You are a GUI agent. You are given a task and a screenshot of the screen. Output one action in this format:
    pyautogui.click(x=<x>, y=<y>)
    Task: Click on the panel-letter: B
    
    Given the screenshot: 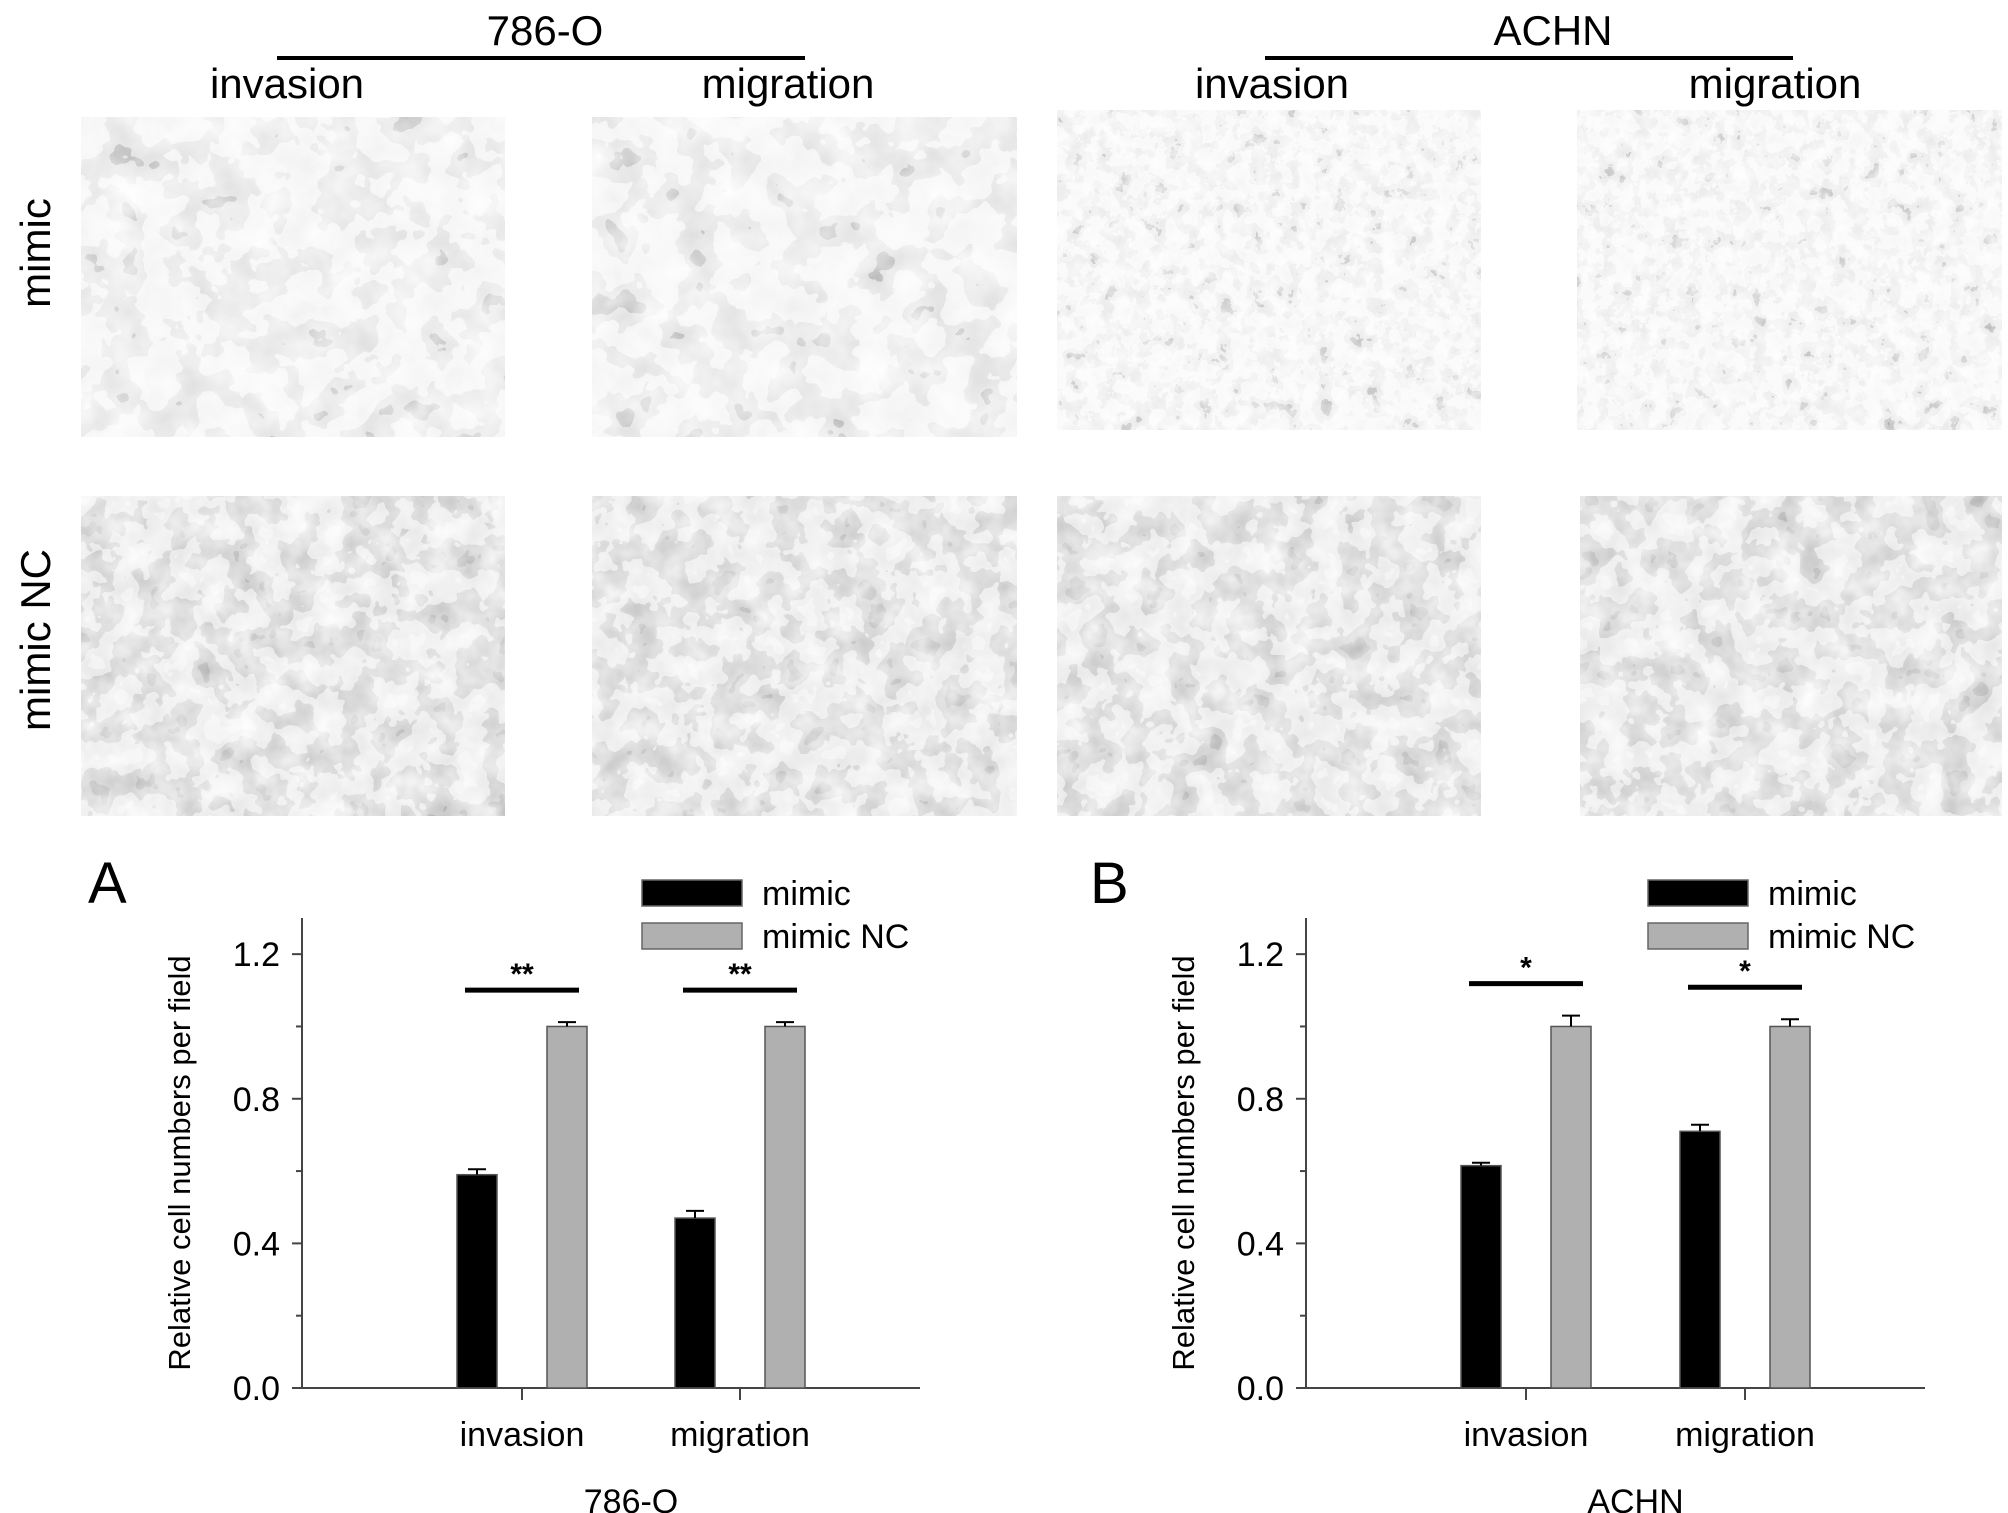 What is the action you would take?
    pyautogui.click(x=1109, y=883)
    